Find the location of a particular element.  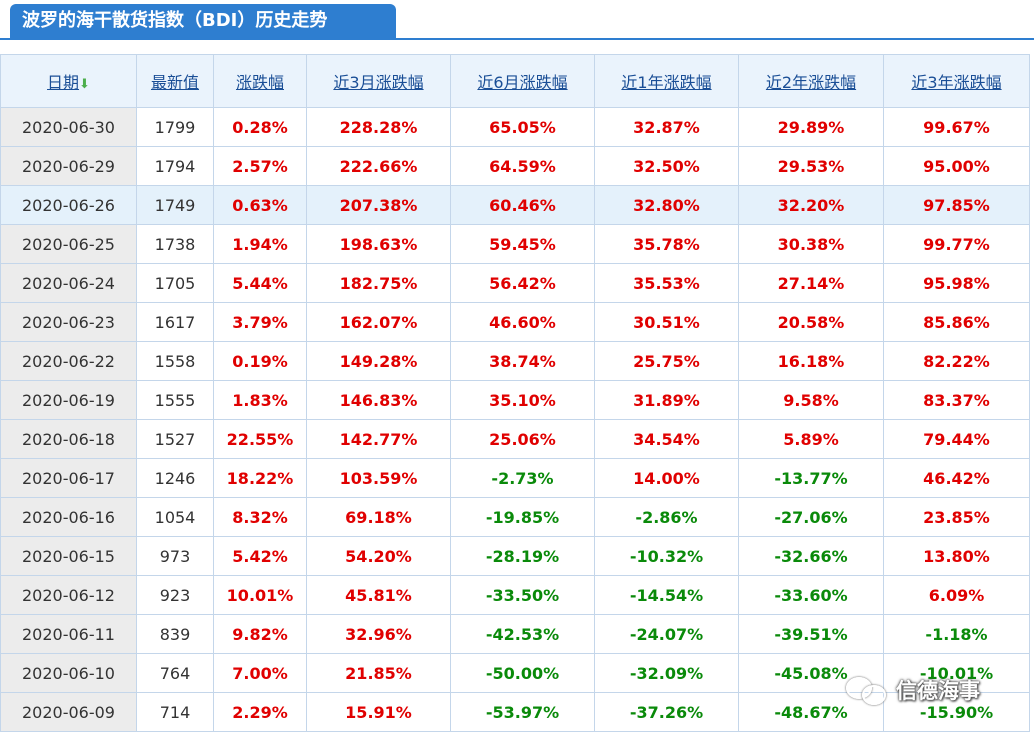

header-3y-label: 近3年涨跌幅 is located at coordinates (956, 82).